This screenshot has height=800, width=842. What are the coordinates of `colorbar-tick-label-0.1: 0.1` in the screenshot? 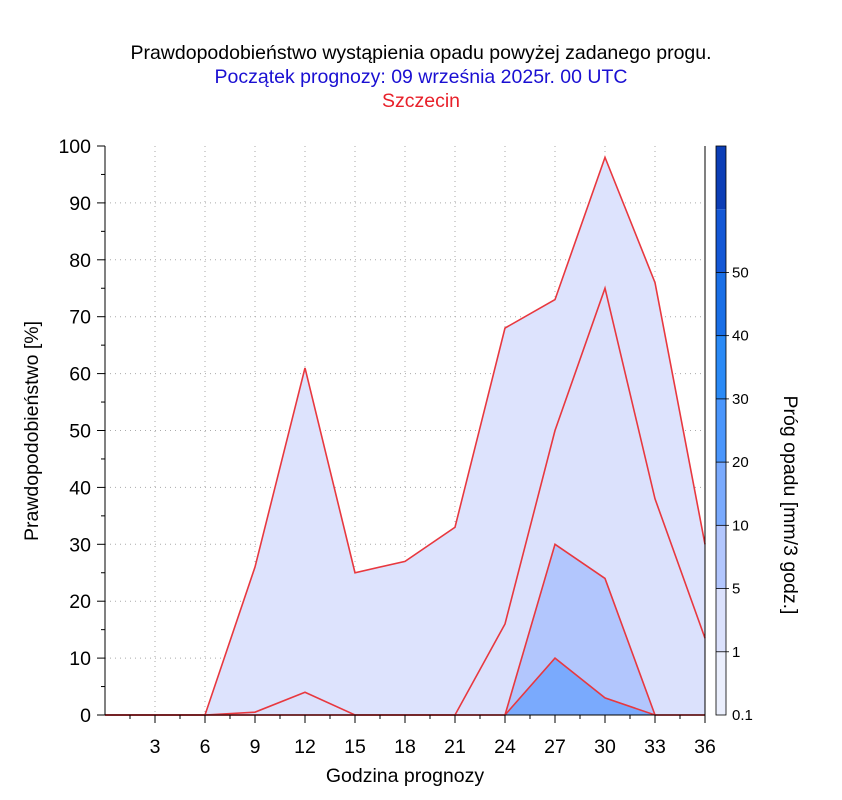 It's located at (742, 715).